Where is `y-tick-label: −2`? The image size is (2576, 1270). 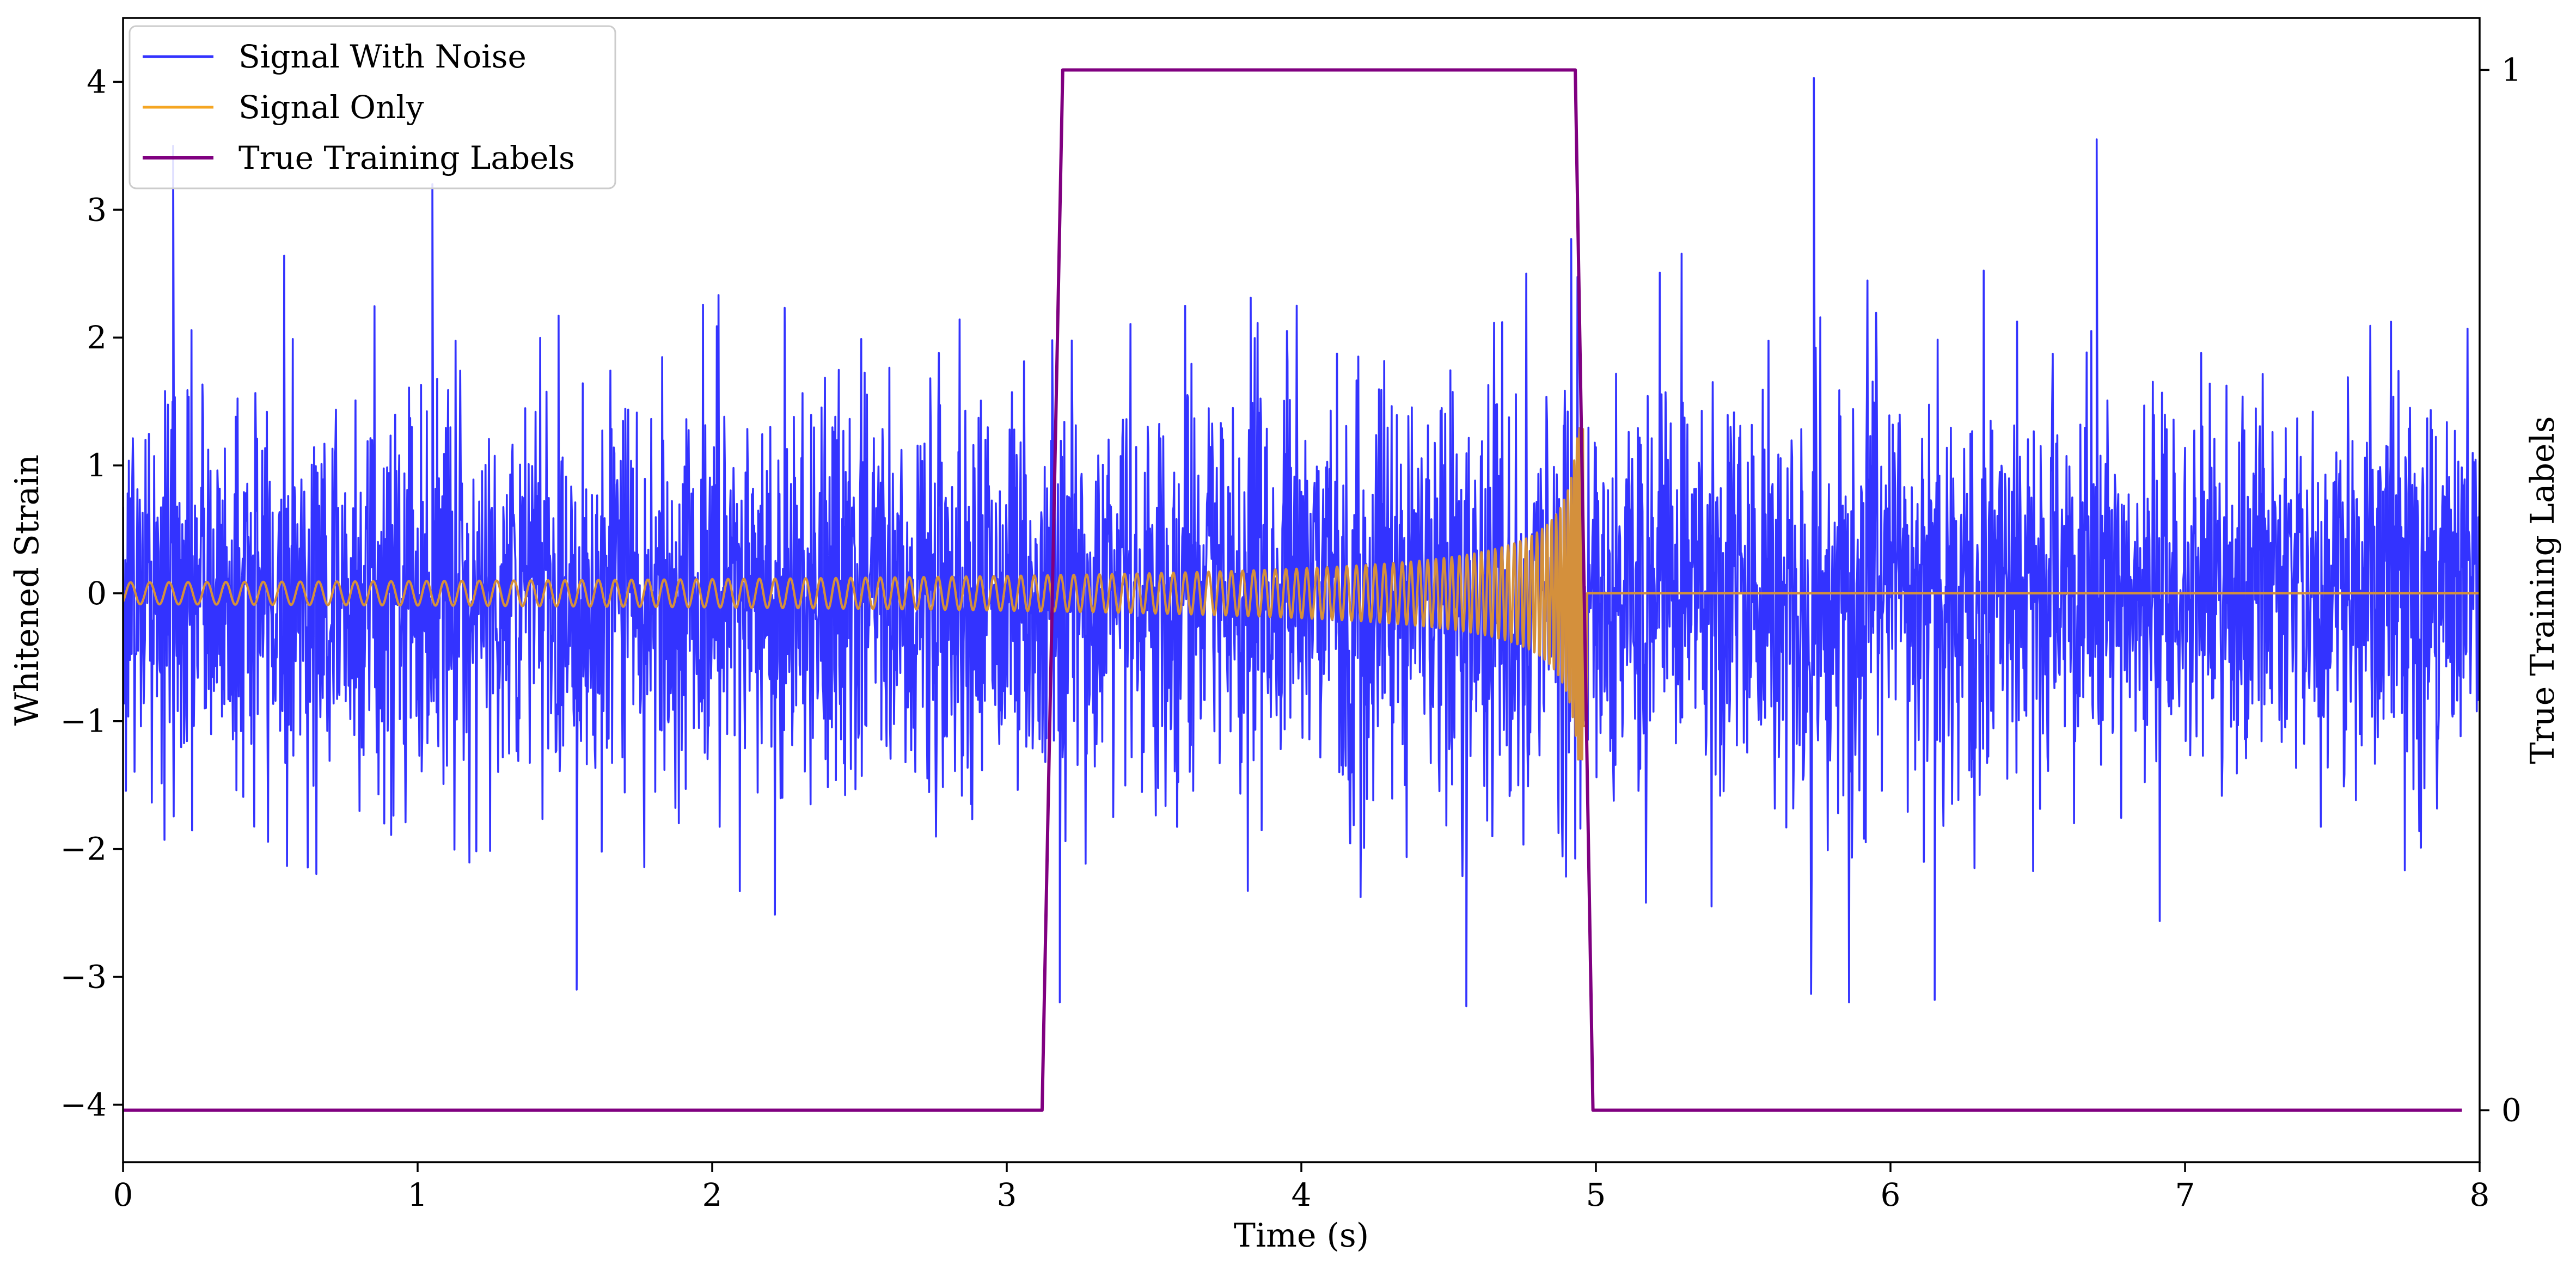 y-tick-label: −2 is located at coordinates (83, 849).